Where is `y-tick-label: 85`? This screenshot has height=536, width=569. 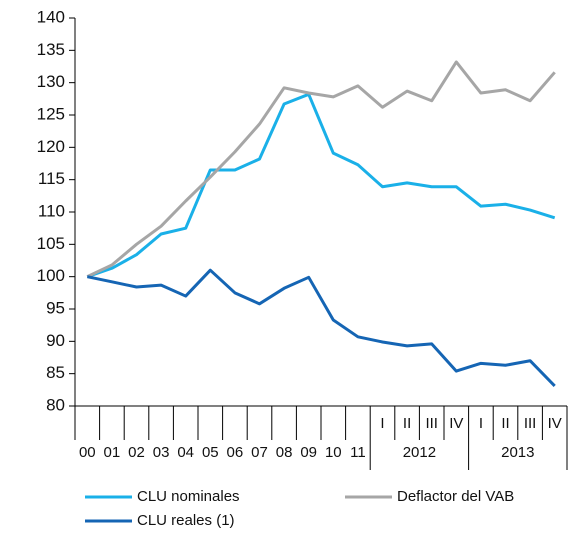
y-tick-label: 85 is located at coordinates (55, 372).